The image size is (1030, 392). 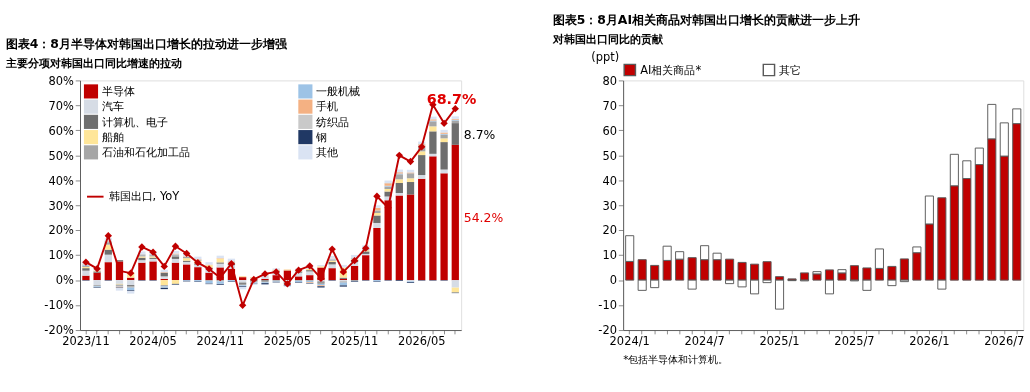 I want to click on chart-subtitle: 对韩国出口同比的贡献, so click(x=607, y=39).